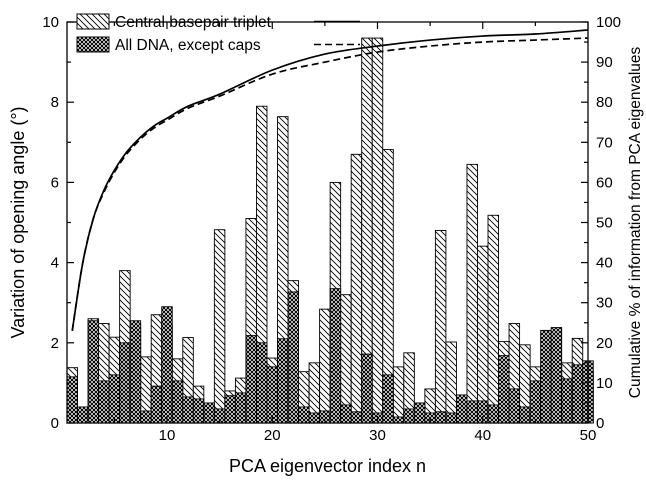 This screenshot has width=646, height=484. I want to click on y2-tick-label-50: 50, so click(604, 223).